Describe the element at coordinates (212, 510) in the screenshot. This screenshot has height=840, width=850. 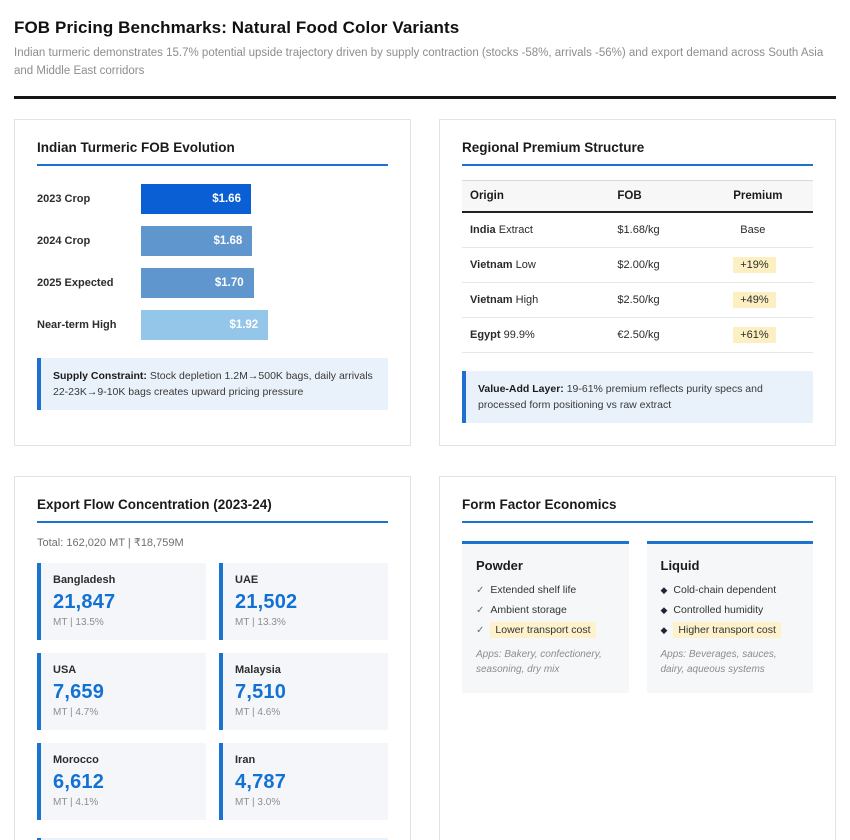
I see `panel-title-export-flow: Export Flow Concentration (2023-24)` at that location.